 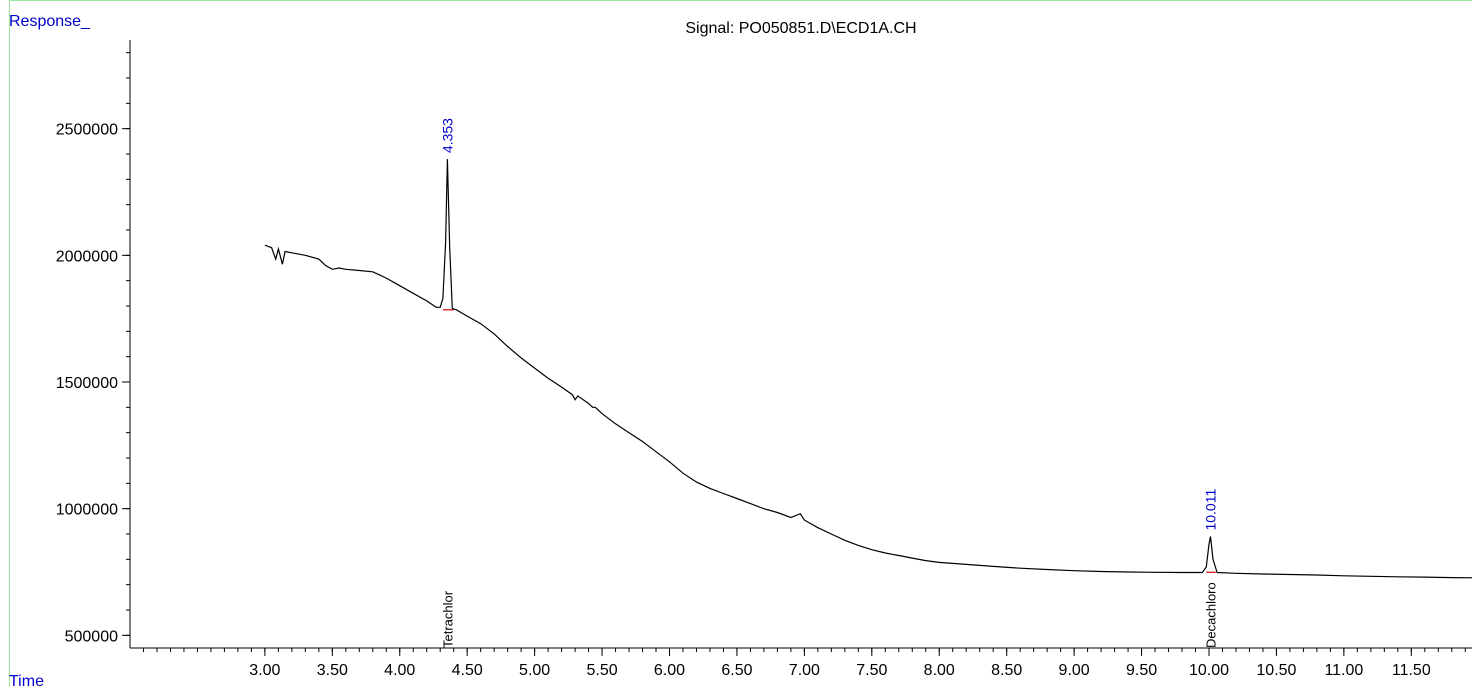 I want to click on x-tick-label: 9.00, so click(x=1074, y=670).